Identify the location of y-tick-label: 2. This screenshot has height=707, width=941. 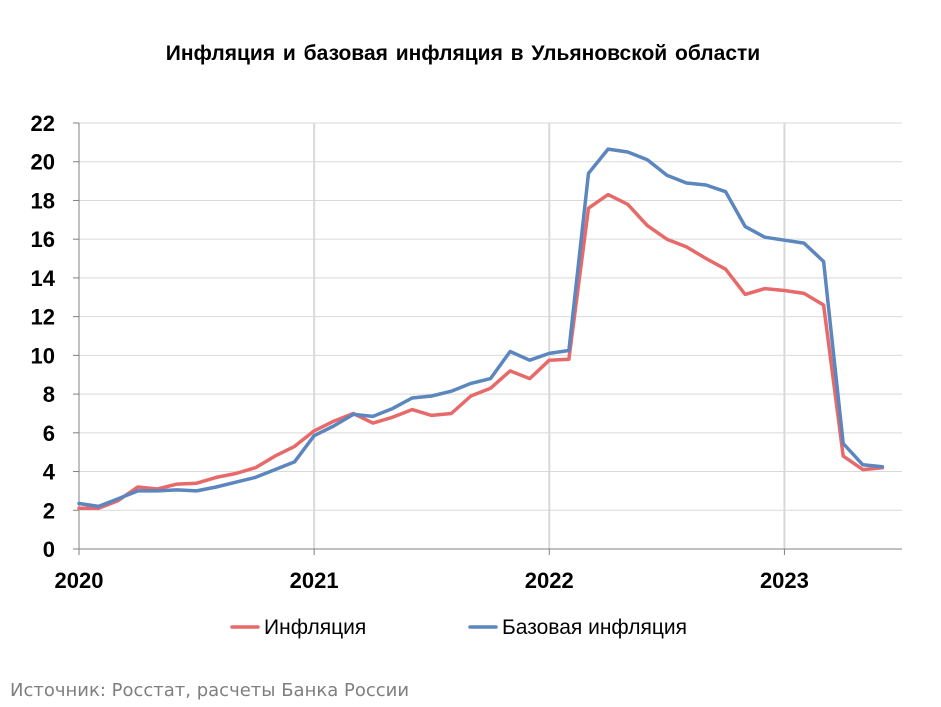
(49, 510).